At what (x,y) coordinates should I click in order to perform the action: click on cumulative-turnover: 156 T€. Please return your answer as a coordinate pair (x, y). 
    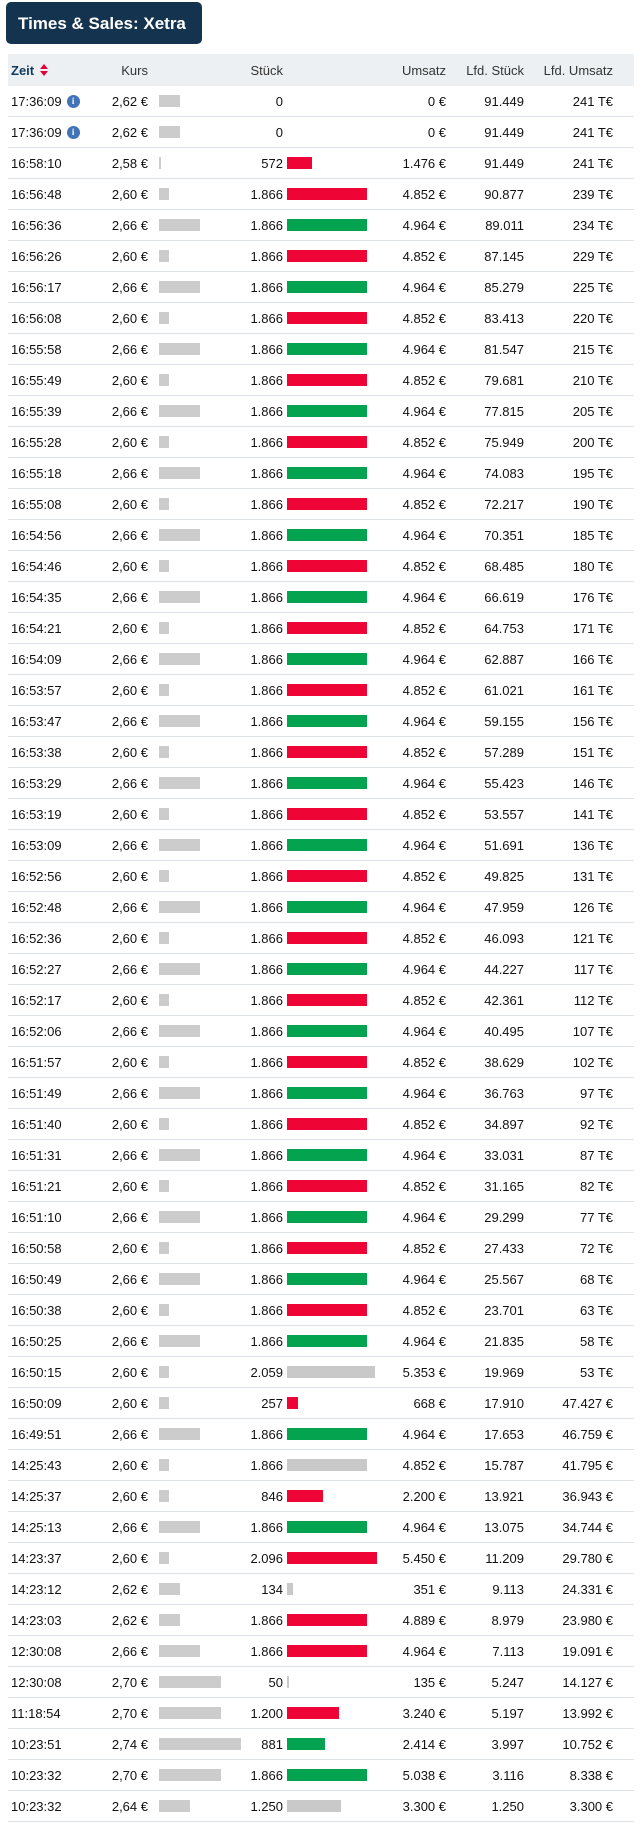
    Looking at the image, I should click on (592, 721).